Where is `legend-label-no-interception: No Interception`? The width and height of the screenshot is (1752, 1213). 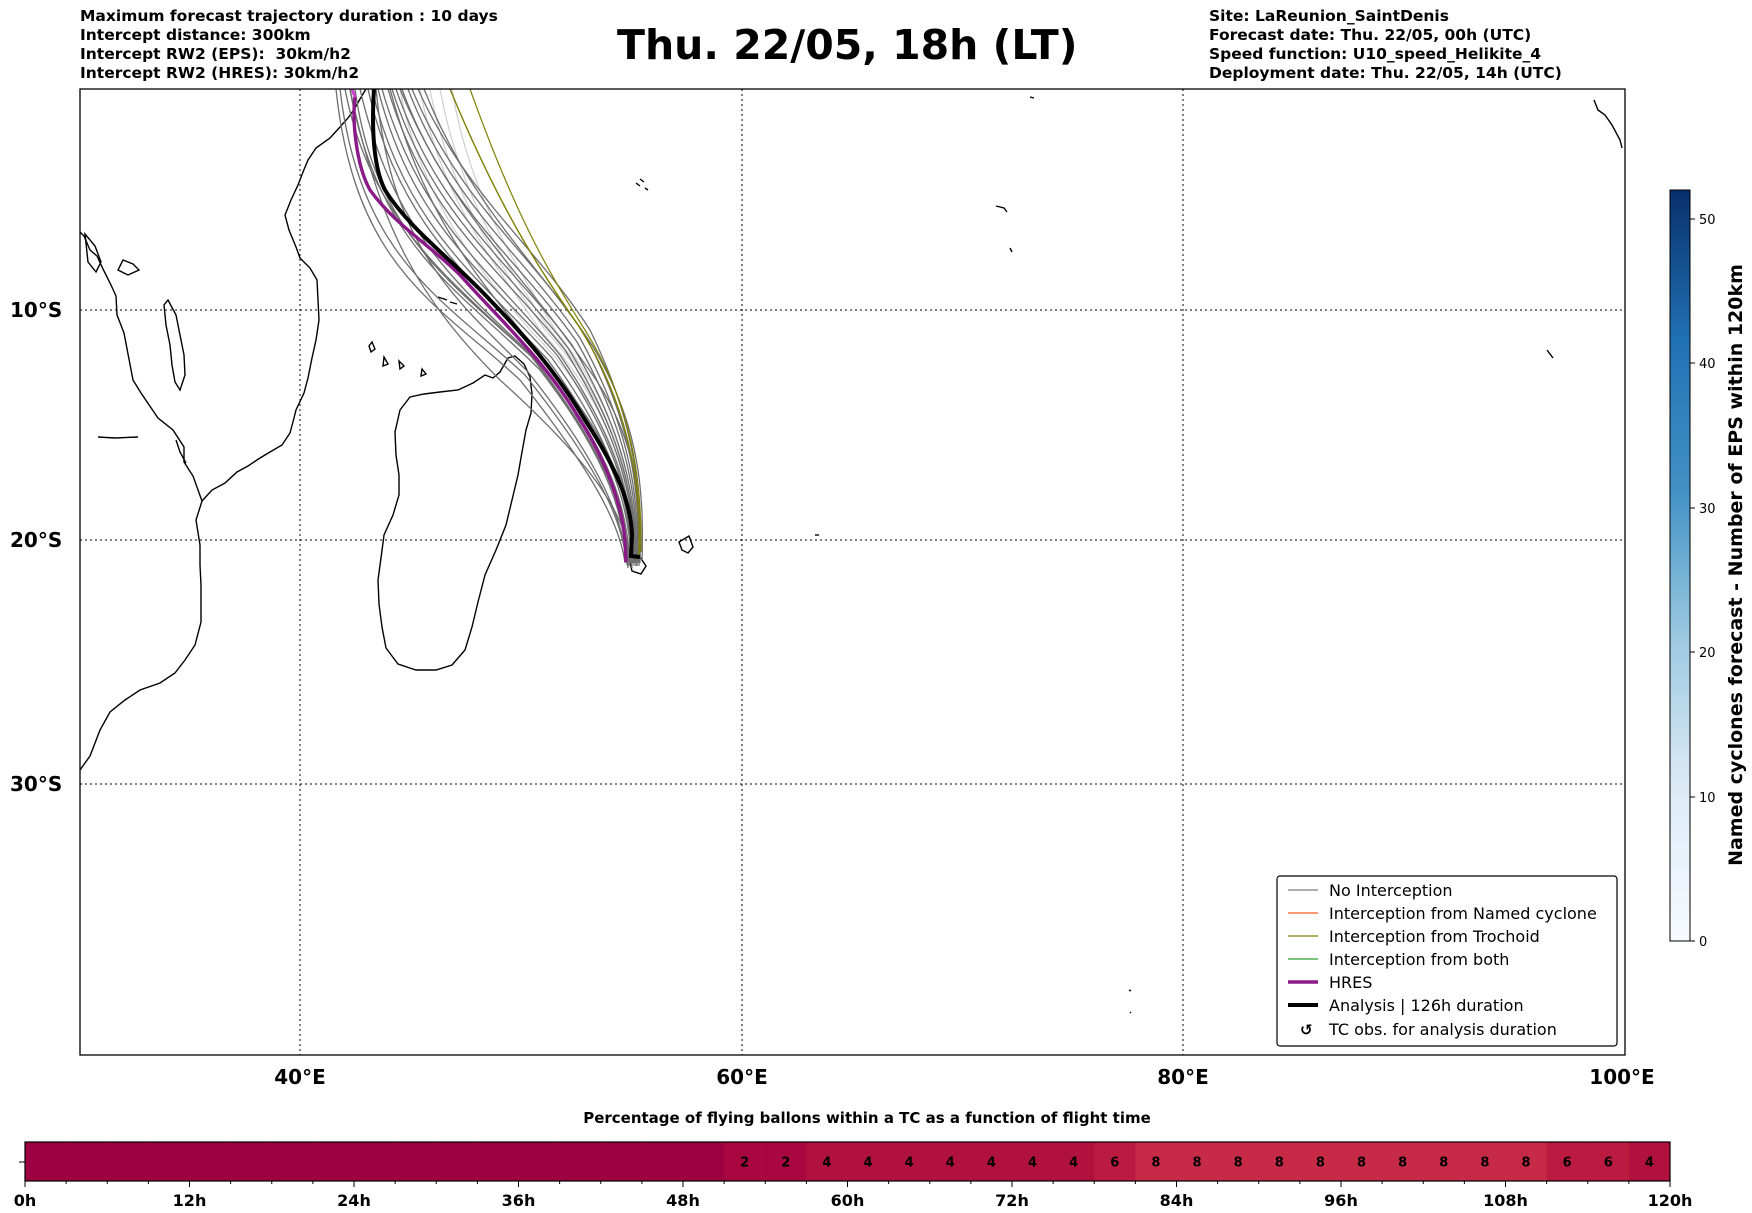
legend-label-no-interception: No Interception is located at coordinates (1391, 890).